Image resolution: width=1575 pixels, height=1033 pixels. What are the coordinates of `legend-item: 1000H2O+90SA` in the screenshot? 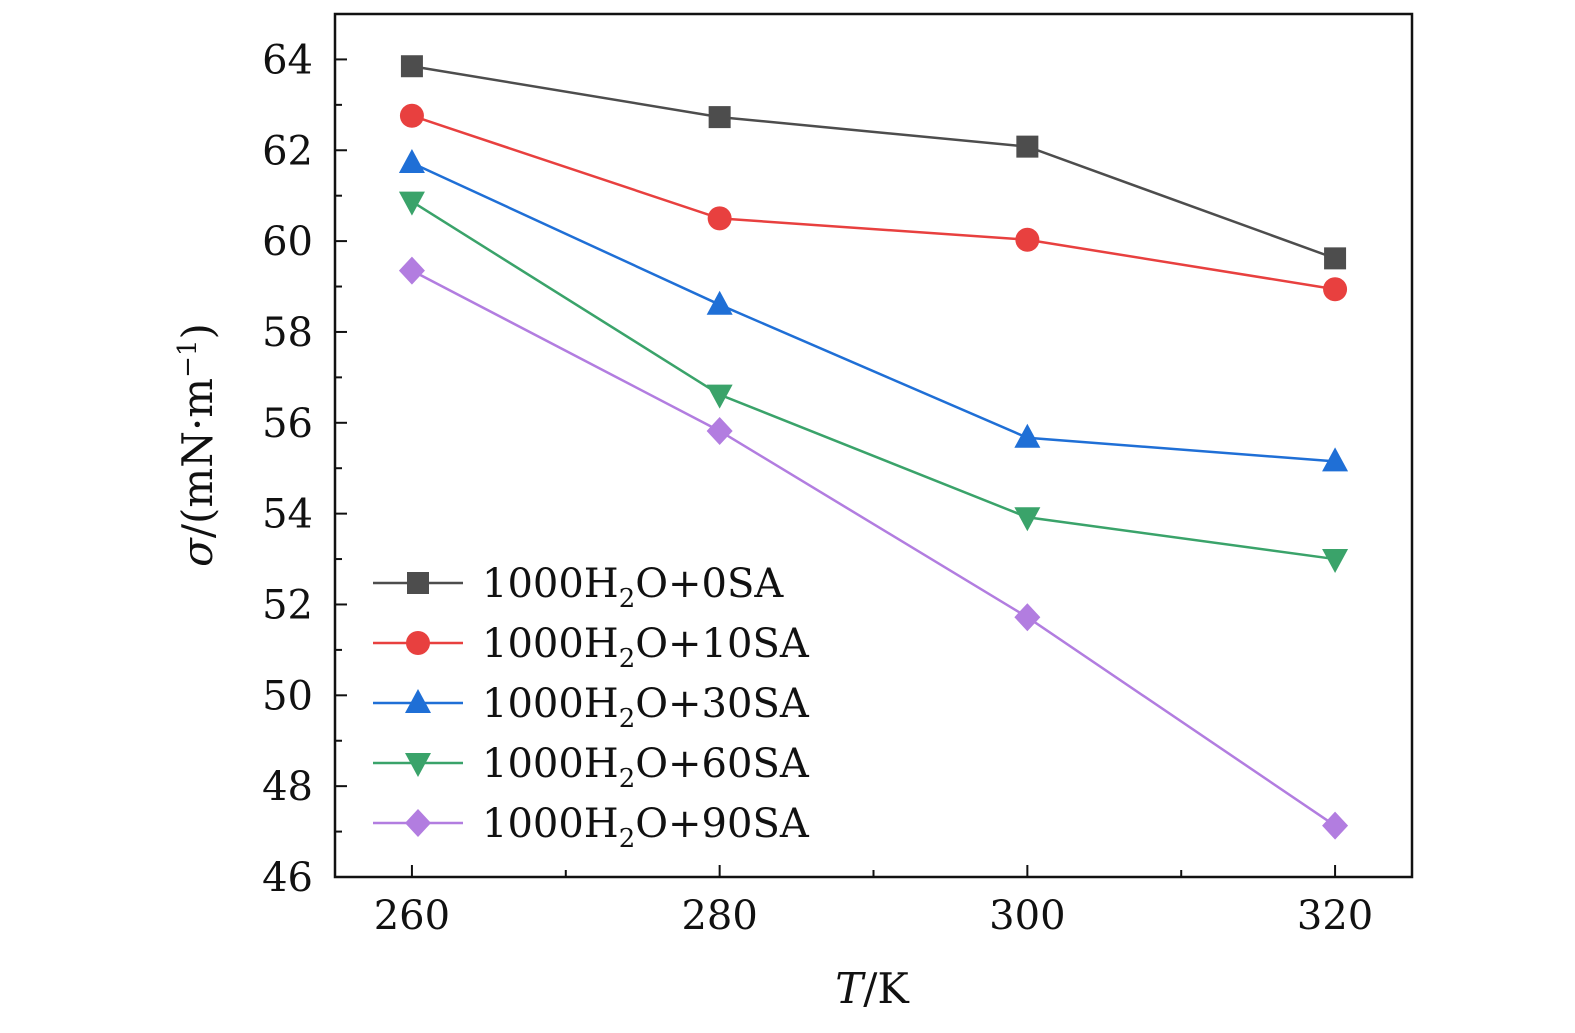 It's located at (591, 827).